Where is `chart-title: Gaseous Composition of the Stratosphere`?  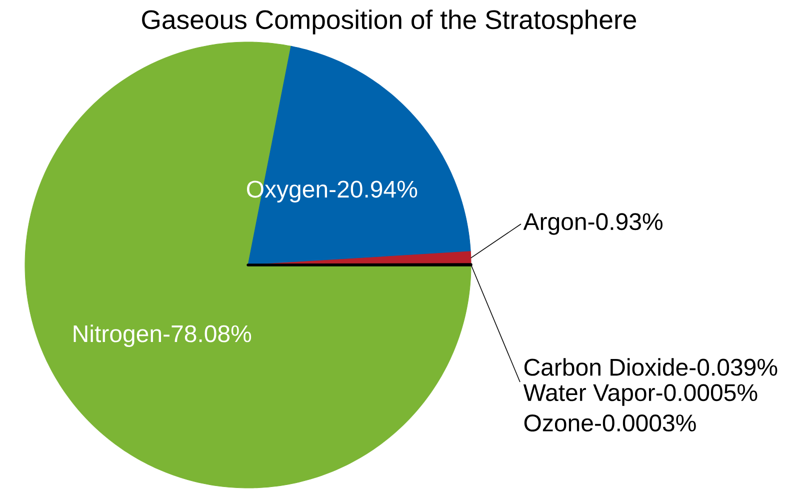 chart-title: Gaseous Composition of the Stratosphere is located at coordinates (389, 22).